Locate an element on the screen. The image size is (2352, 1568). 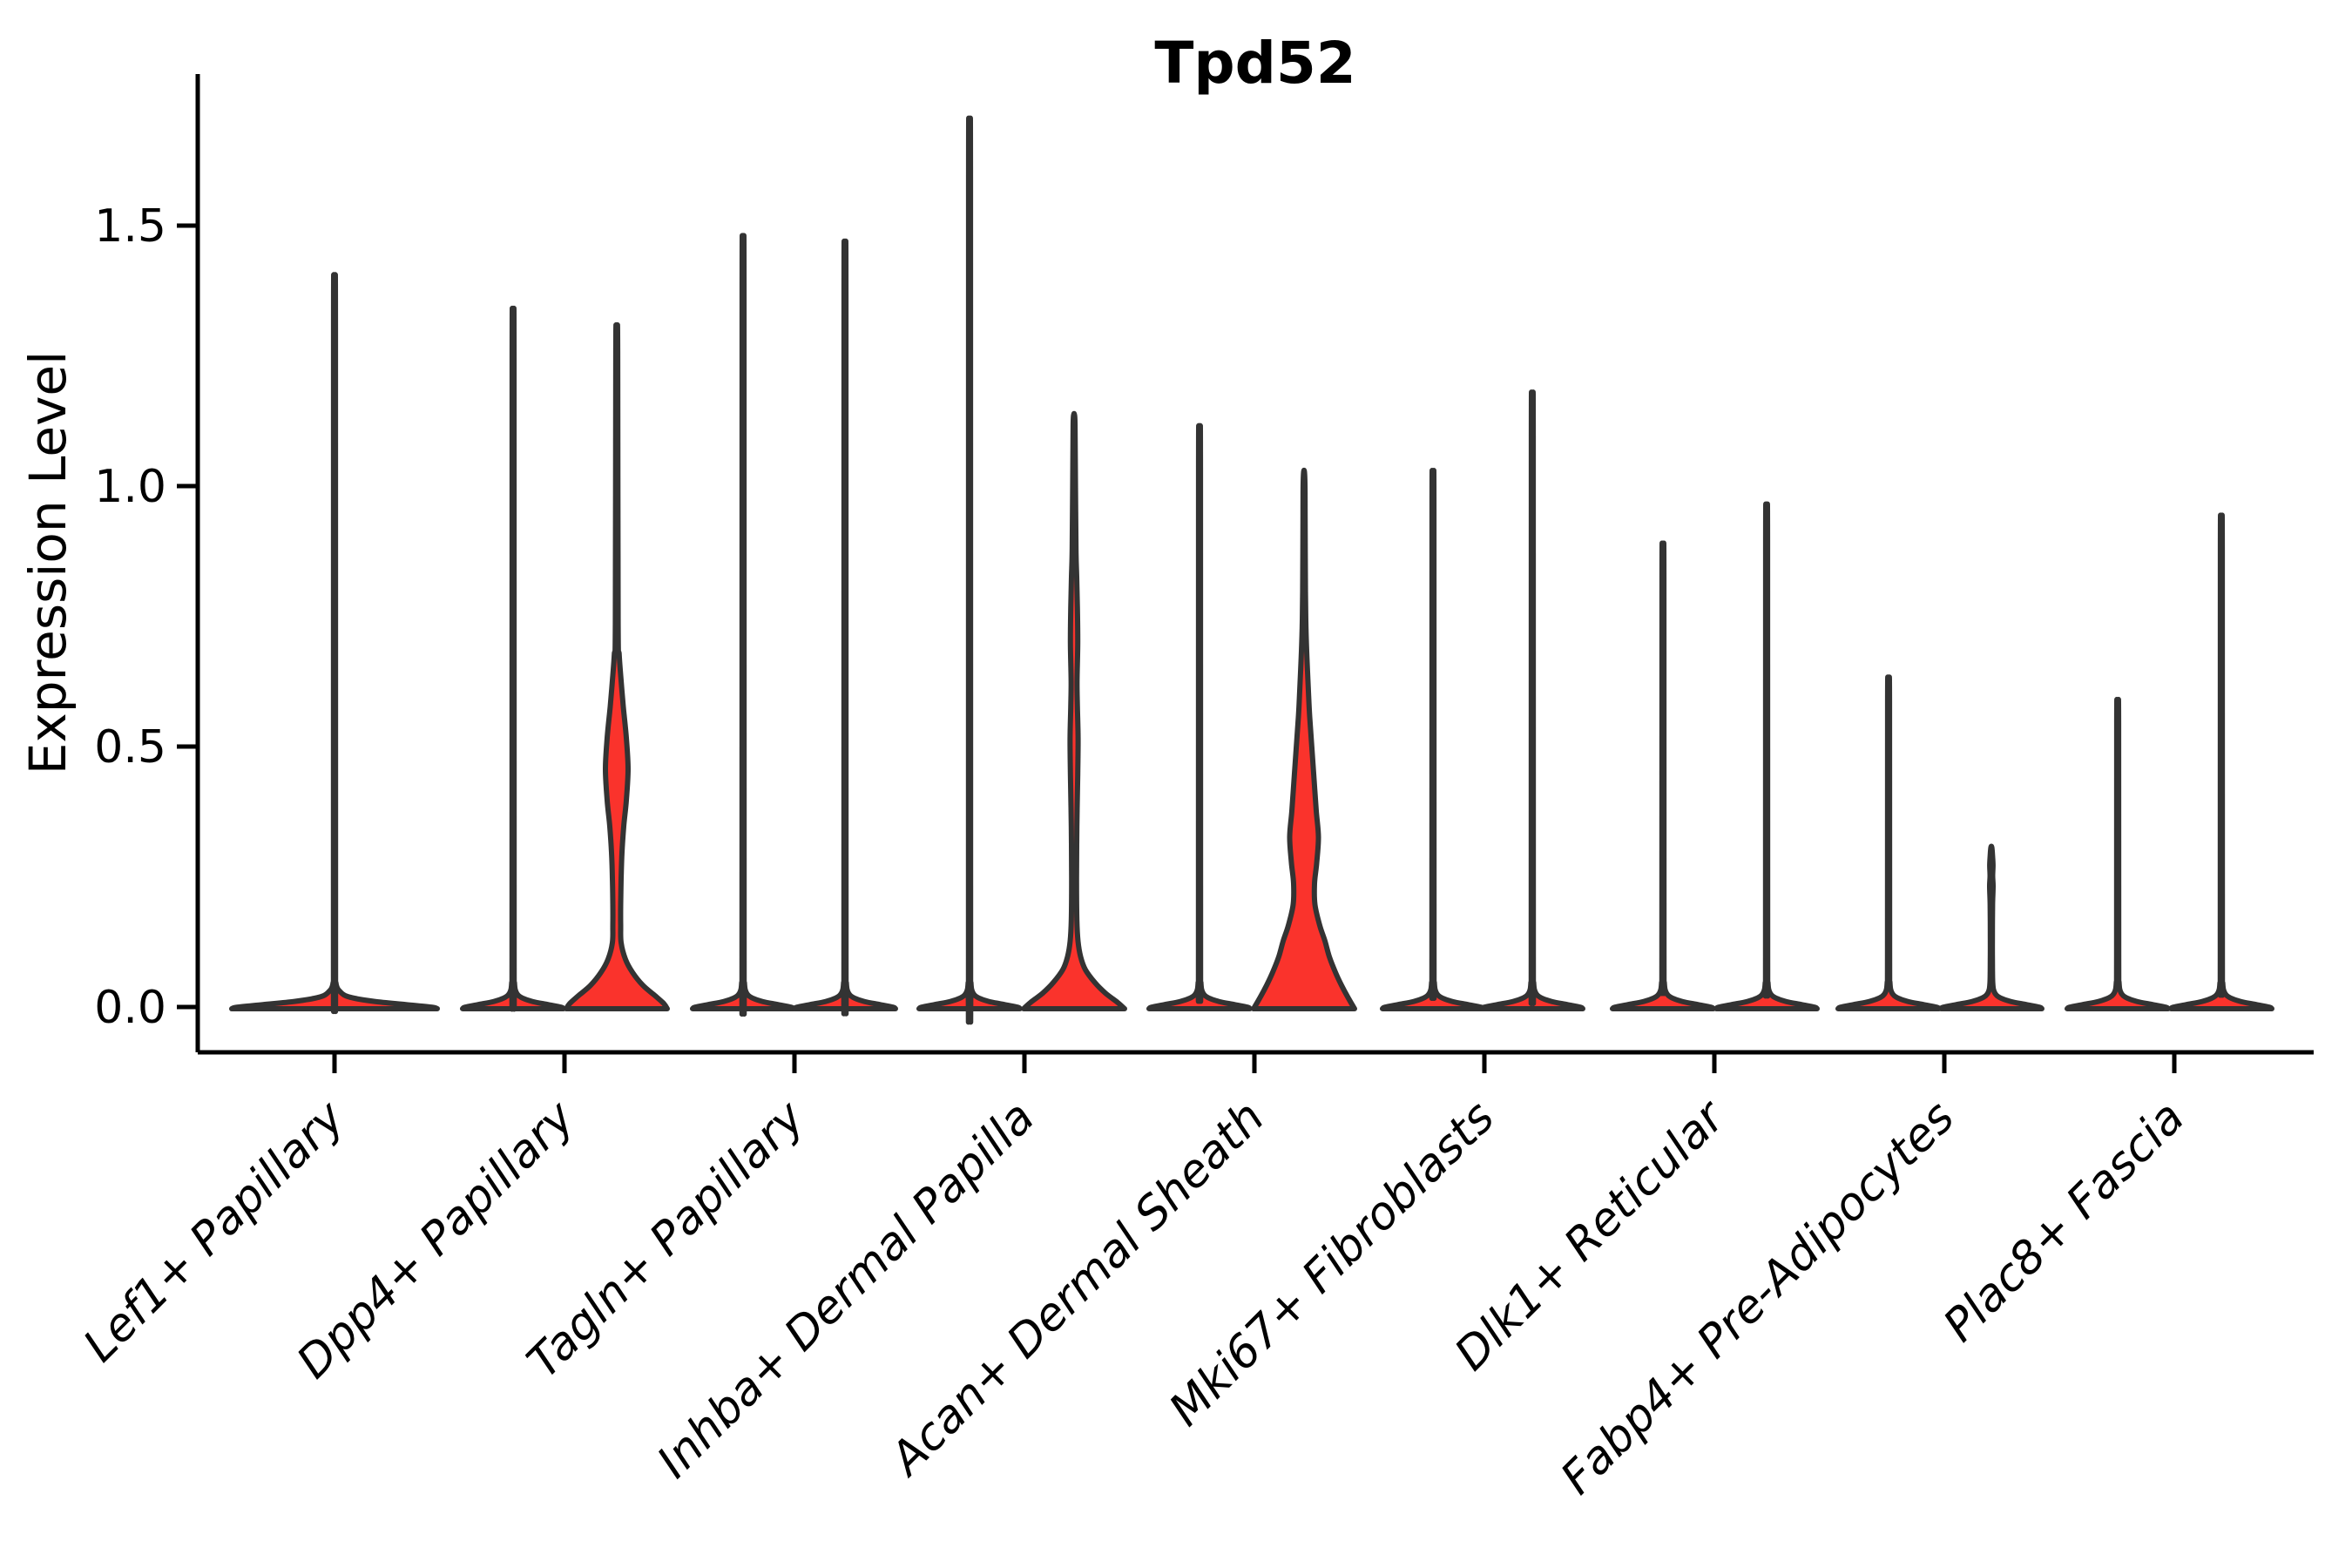
violin-mki67-fibroblasts-left is located at coordinates (1433, 739).